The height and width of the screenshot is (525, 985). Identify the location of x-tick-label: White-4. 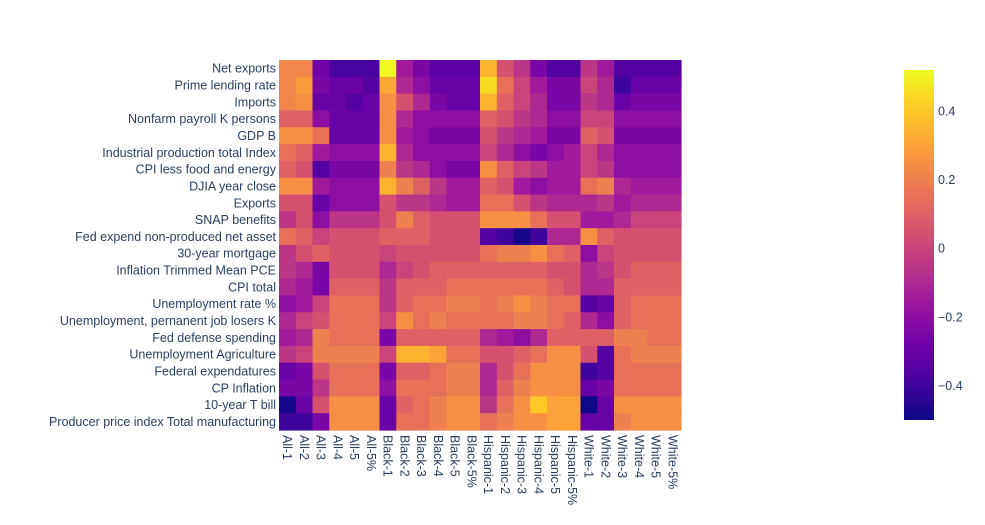
(639, 456).